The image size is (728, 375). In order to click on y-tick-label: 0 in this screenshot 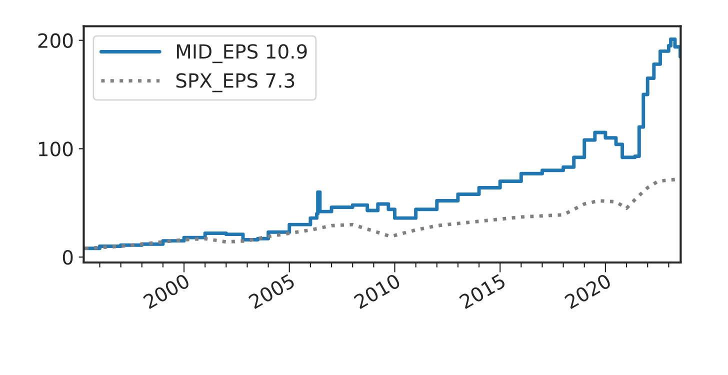, I will do `click(67, 257)`.